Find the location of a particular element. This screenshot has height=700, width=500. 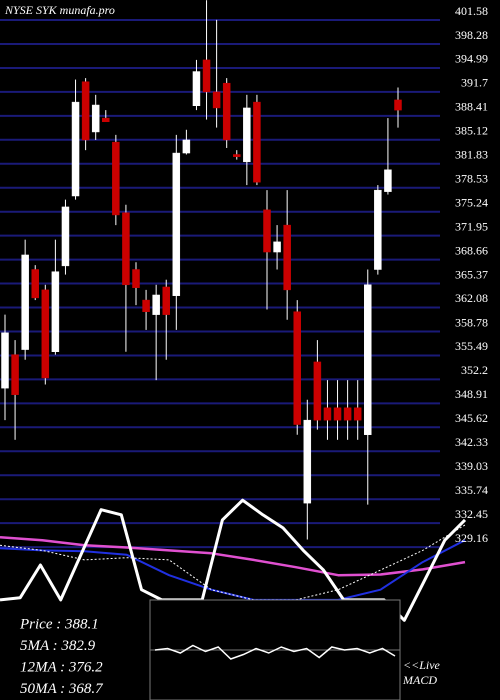

legend-entry: Price : 388.1 is located at coordinates (59, 624).